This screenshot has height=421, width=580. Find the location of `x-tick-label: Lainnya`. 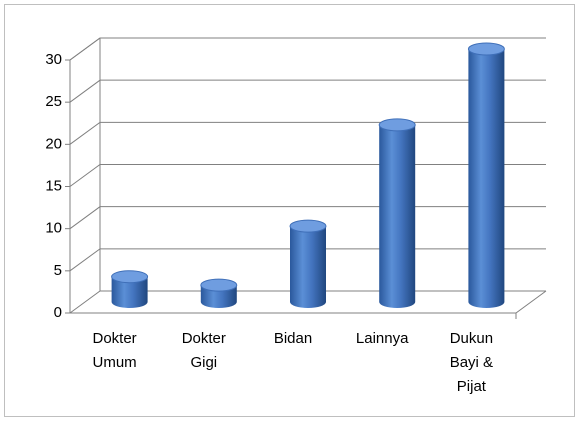

x-tick-label: Lainnya is located at coordinates (382, 338).